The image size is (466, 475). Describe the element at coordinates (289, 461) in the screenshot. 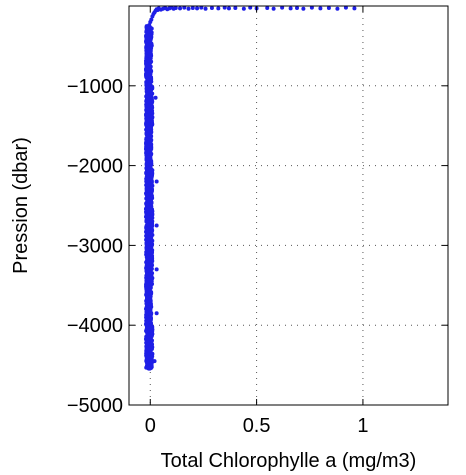

I see `x-axis-label: Total Chlorophylle a (mg/m3)` at that location.